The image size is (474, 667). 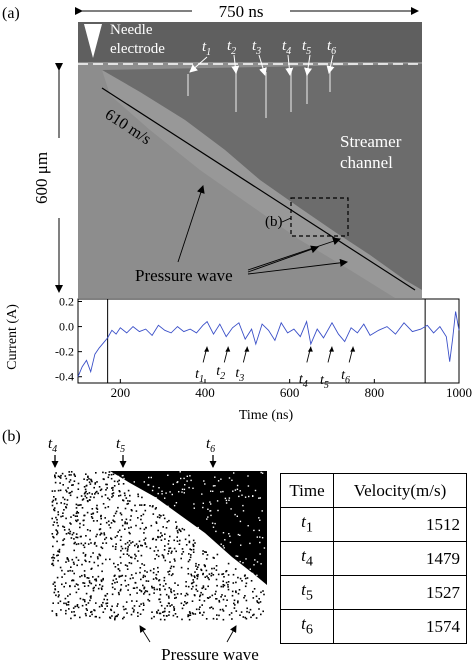 What do you see at coordinates (266, 415) in the screenshot?
I see `current-x-label: Time (ns)` at bounding box center [266, 415].